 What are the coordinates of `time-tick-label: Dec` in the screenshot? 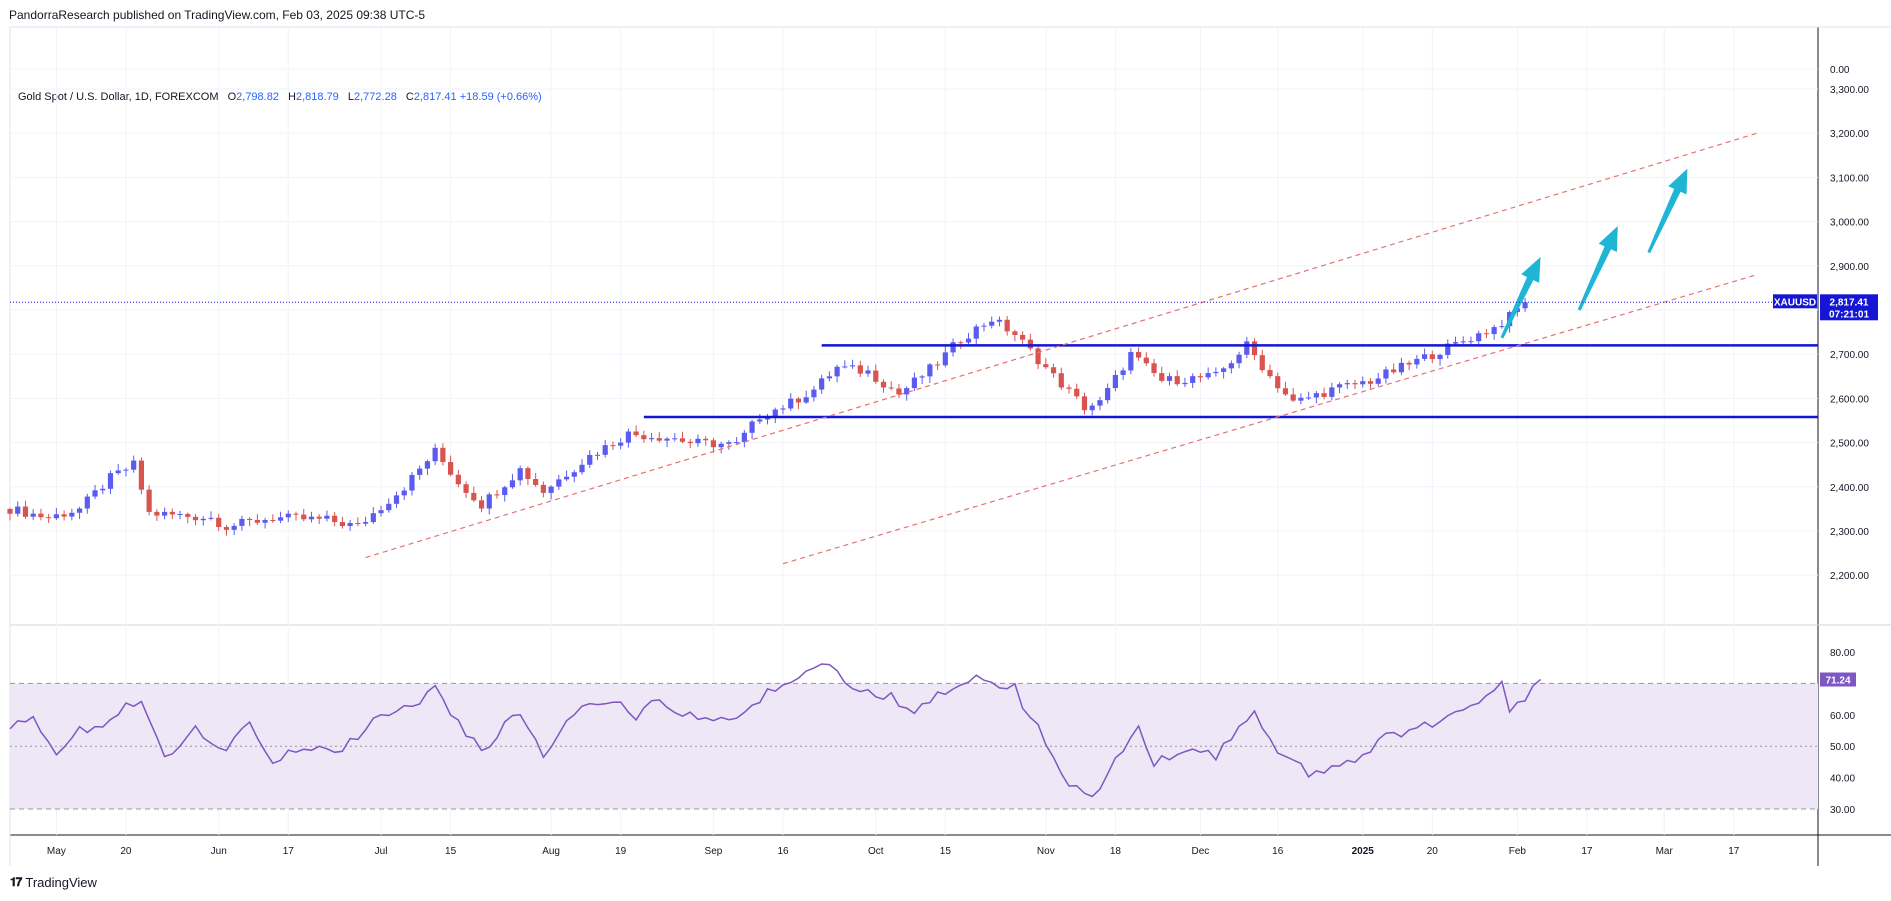 It's located at (1201, 851).